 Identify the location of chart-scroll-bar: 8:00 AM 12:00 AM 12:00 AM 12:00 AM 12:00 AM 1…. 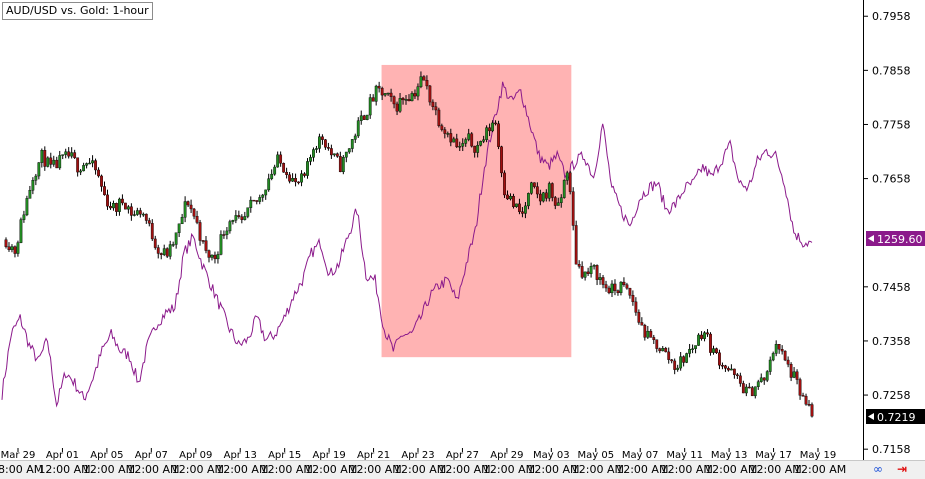
(462, 469).